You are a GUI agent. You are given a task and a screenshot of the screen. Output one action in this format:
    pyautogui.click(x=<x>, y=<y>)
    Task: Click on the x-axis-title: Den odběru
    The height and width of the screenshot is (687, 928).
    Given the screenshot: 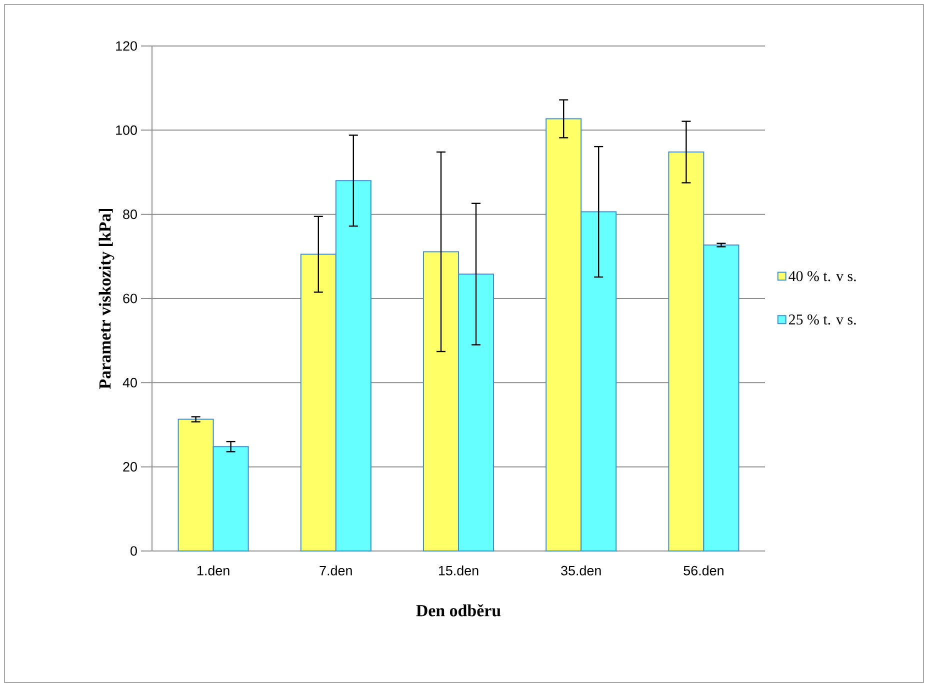 What is the action you would take?
    pyautogui.click(x=458, y=610)
    